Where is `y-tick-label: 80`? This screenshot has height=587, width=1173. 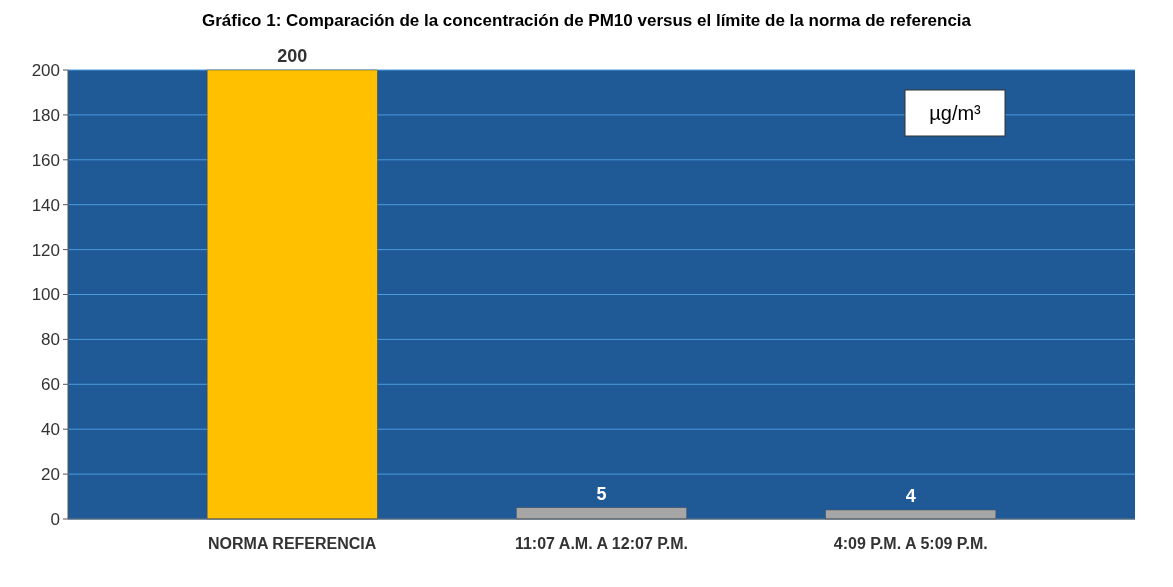 y-tick-label: 80 is located at coordinates (50, 340).